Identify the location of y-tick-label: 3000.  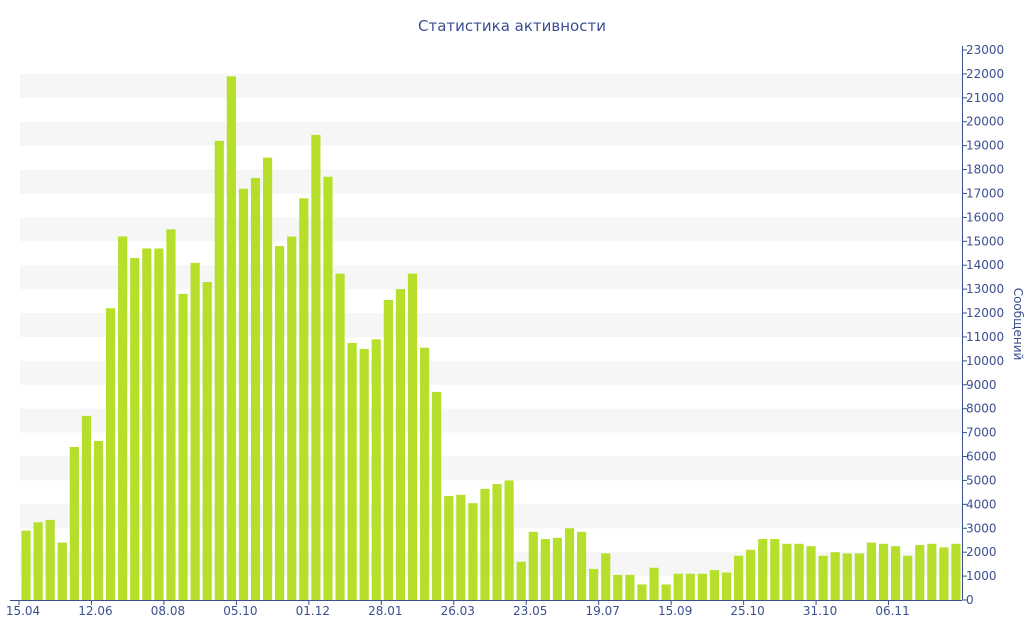
(981, 528).